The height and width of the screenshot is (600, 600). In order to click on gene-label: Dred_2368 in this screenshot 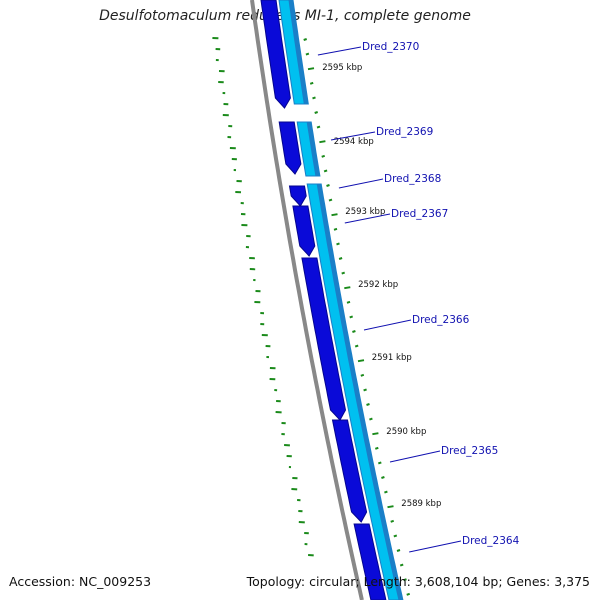, I will do `click(412, 179)`.